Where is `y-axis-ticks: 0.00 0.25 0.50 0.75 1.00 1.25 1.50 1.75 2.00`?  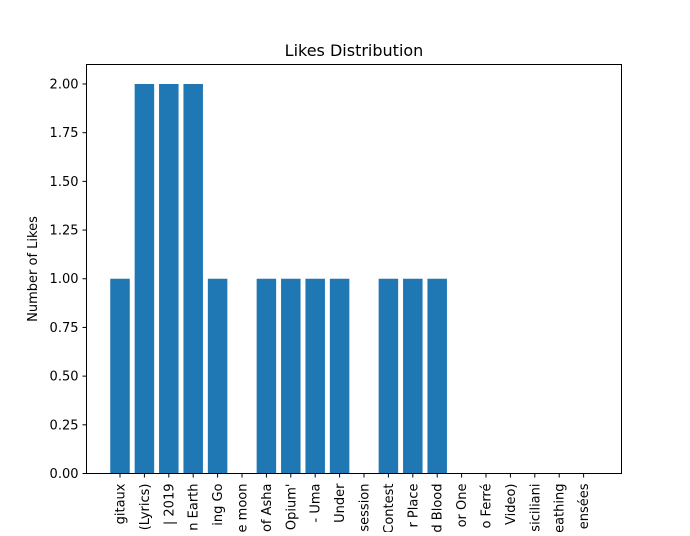 y-axis-ticks: 0.00 0.25 0.50 0.75 1.00 1.25 1.50 1.75 2.00 is located at coordinates (68, 279).